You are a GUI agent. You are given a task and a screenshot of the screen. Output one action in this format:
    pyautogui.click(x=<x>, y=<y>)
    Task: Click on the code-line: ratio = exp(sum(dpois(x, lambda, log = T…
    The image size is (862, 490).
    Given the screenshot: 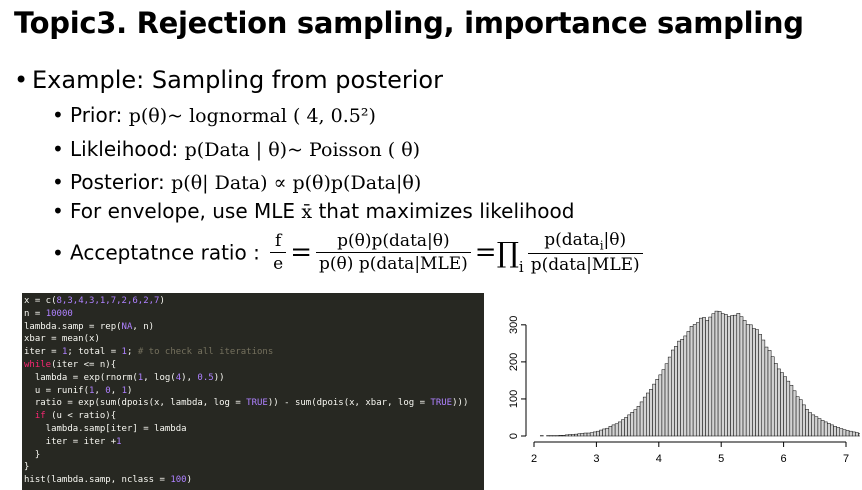 What is the action you would take?
    pyautogui.click(x=246, y=403)
    